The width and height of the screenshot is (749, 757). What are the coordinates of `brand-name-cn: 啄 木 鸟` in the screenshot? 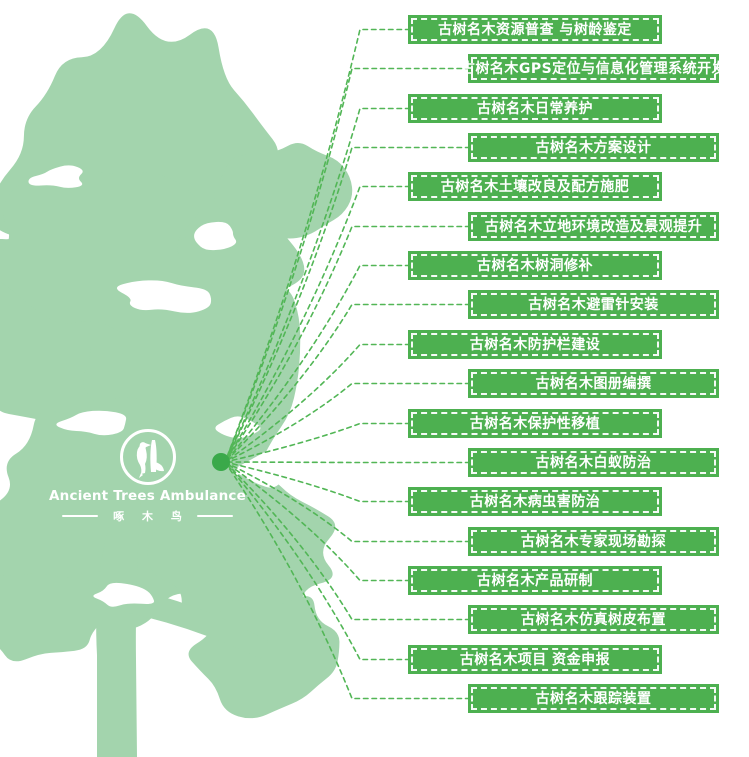 It's located at (151, 516).